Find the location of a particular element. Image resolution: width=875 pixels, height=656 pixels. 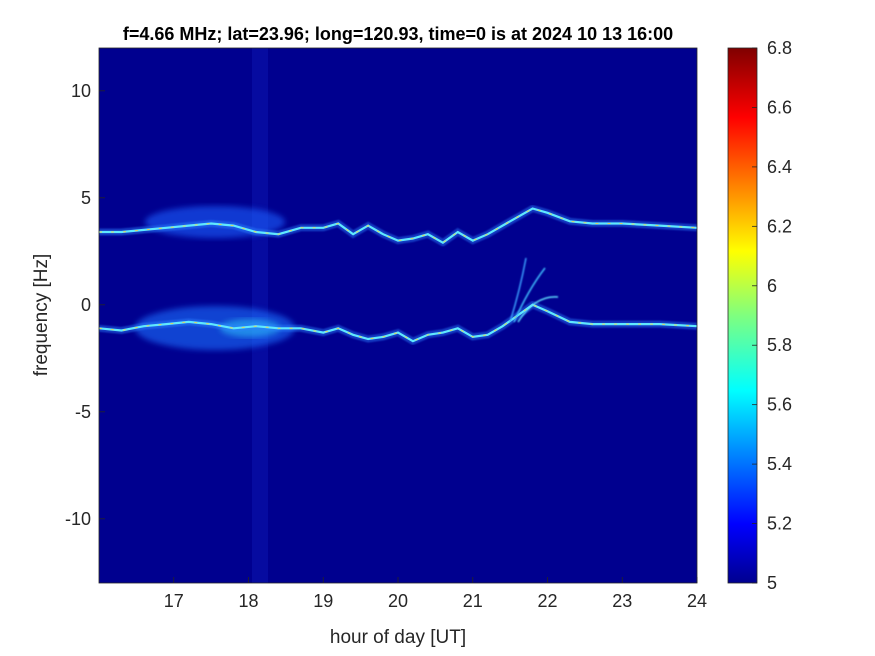

x-tick-label-5: 22 is located at coordinates (547, 601).